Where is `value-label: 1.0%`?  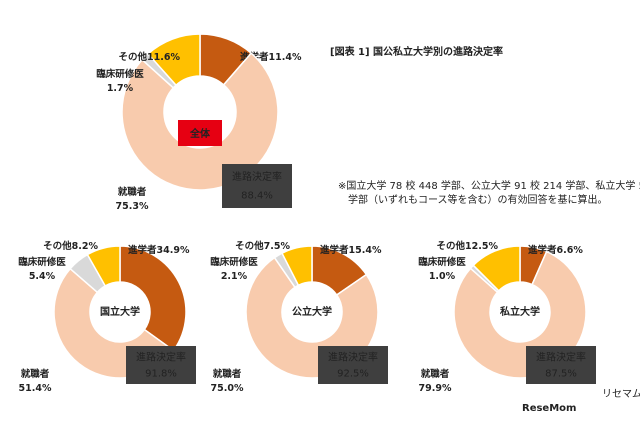
value-label: 1.0% is located at coordinates (442, 276).